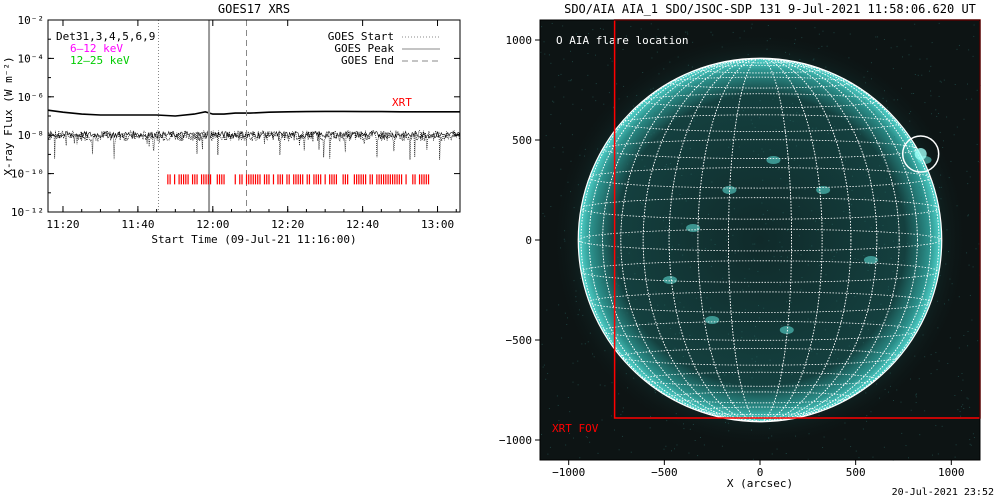 The image size is (1000, 500). What do you see at coordinates (212, 224) in the screenshot?
I see `x-tick-label: 12:00` at bounding box center [212, 224].